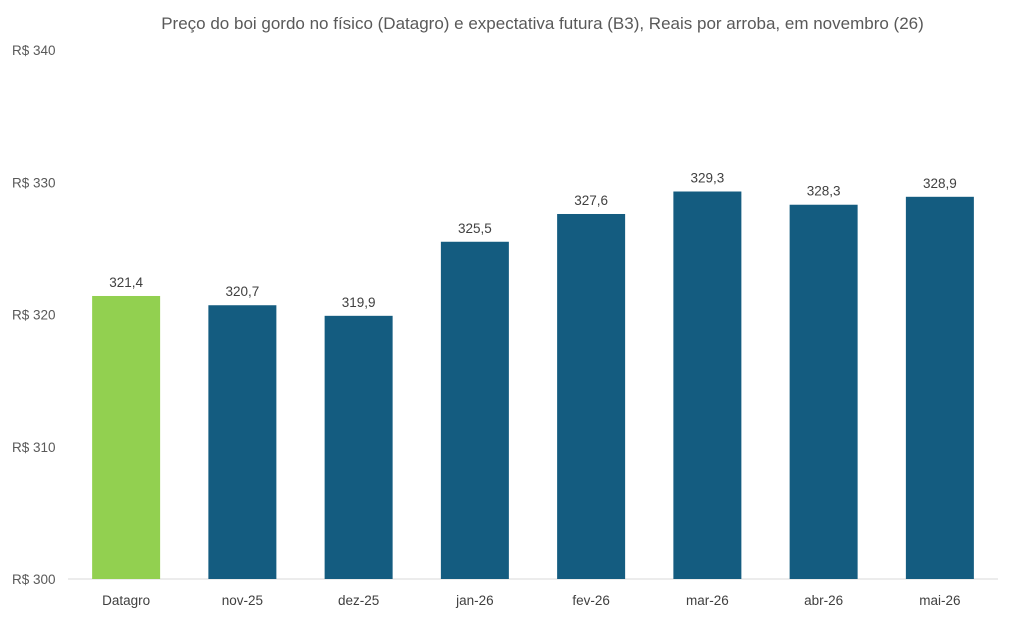 The width and height of the screenshot is (1011, 629). Describe the element at coordinates (126, 282) in the screenshot. I see `data-label: 321,4` at that location.